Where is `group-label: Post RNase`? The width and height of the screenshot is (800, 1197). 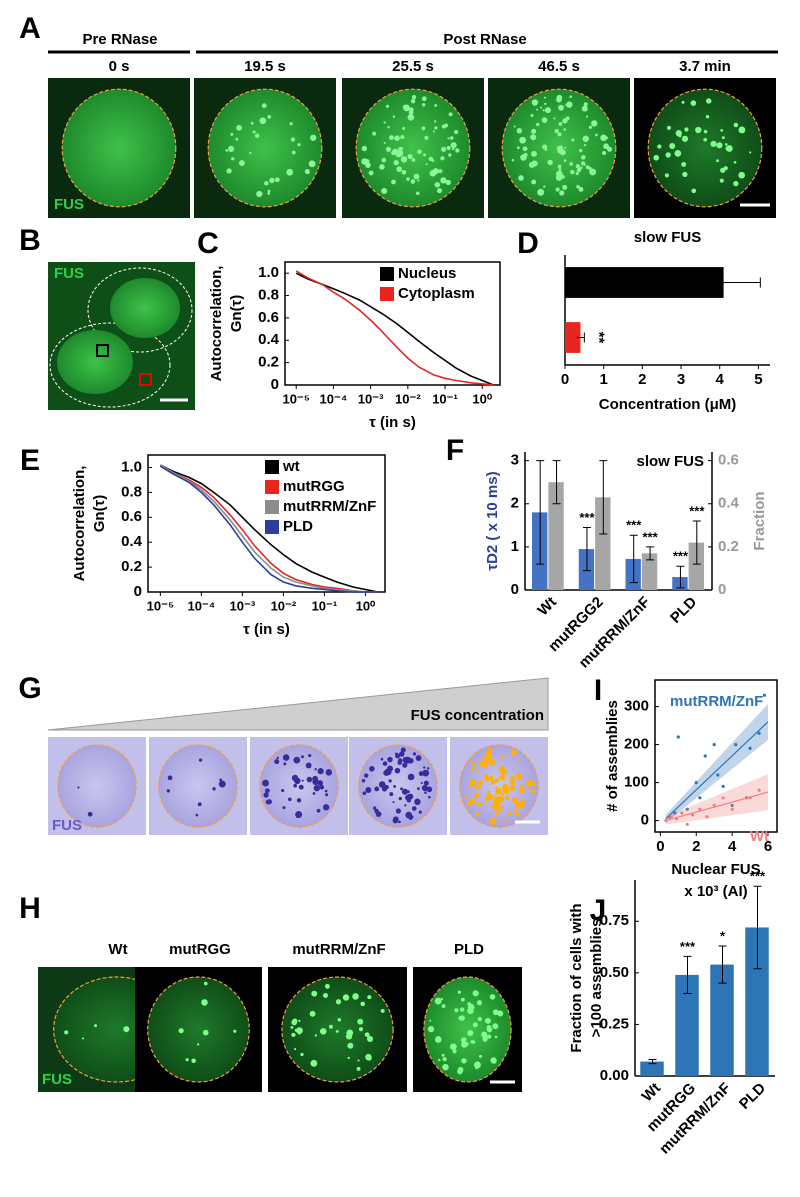 group-label: Post RNase is located at coordinates (484, 39).